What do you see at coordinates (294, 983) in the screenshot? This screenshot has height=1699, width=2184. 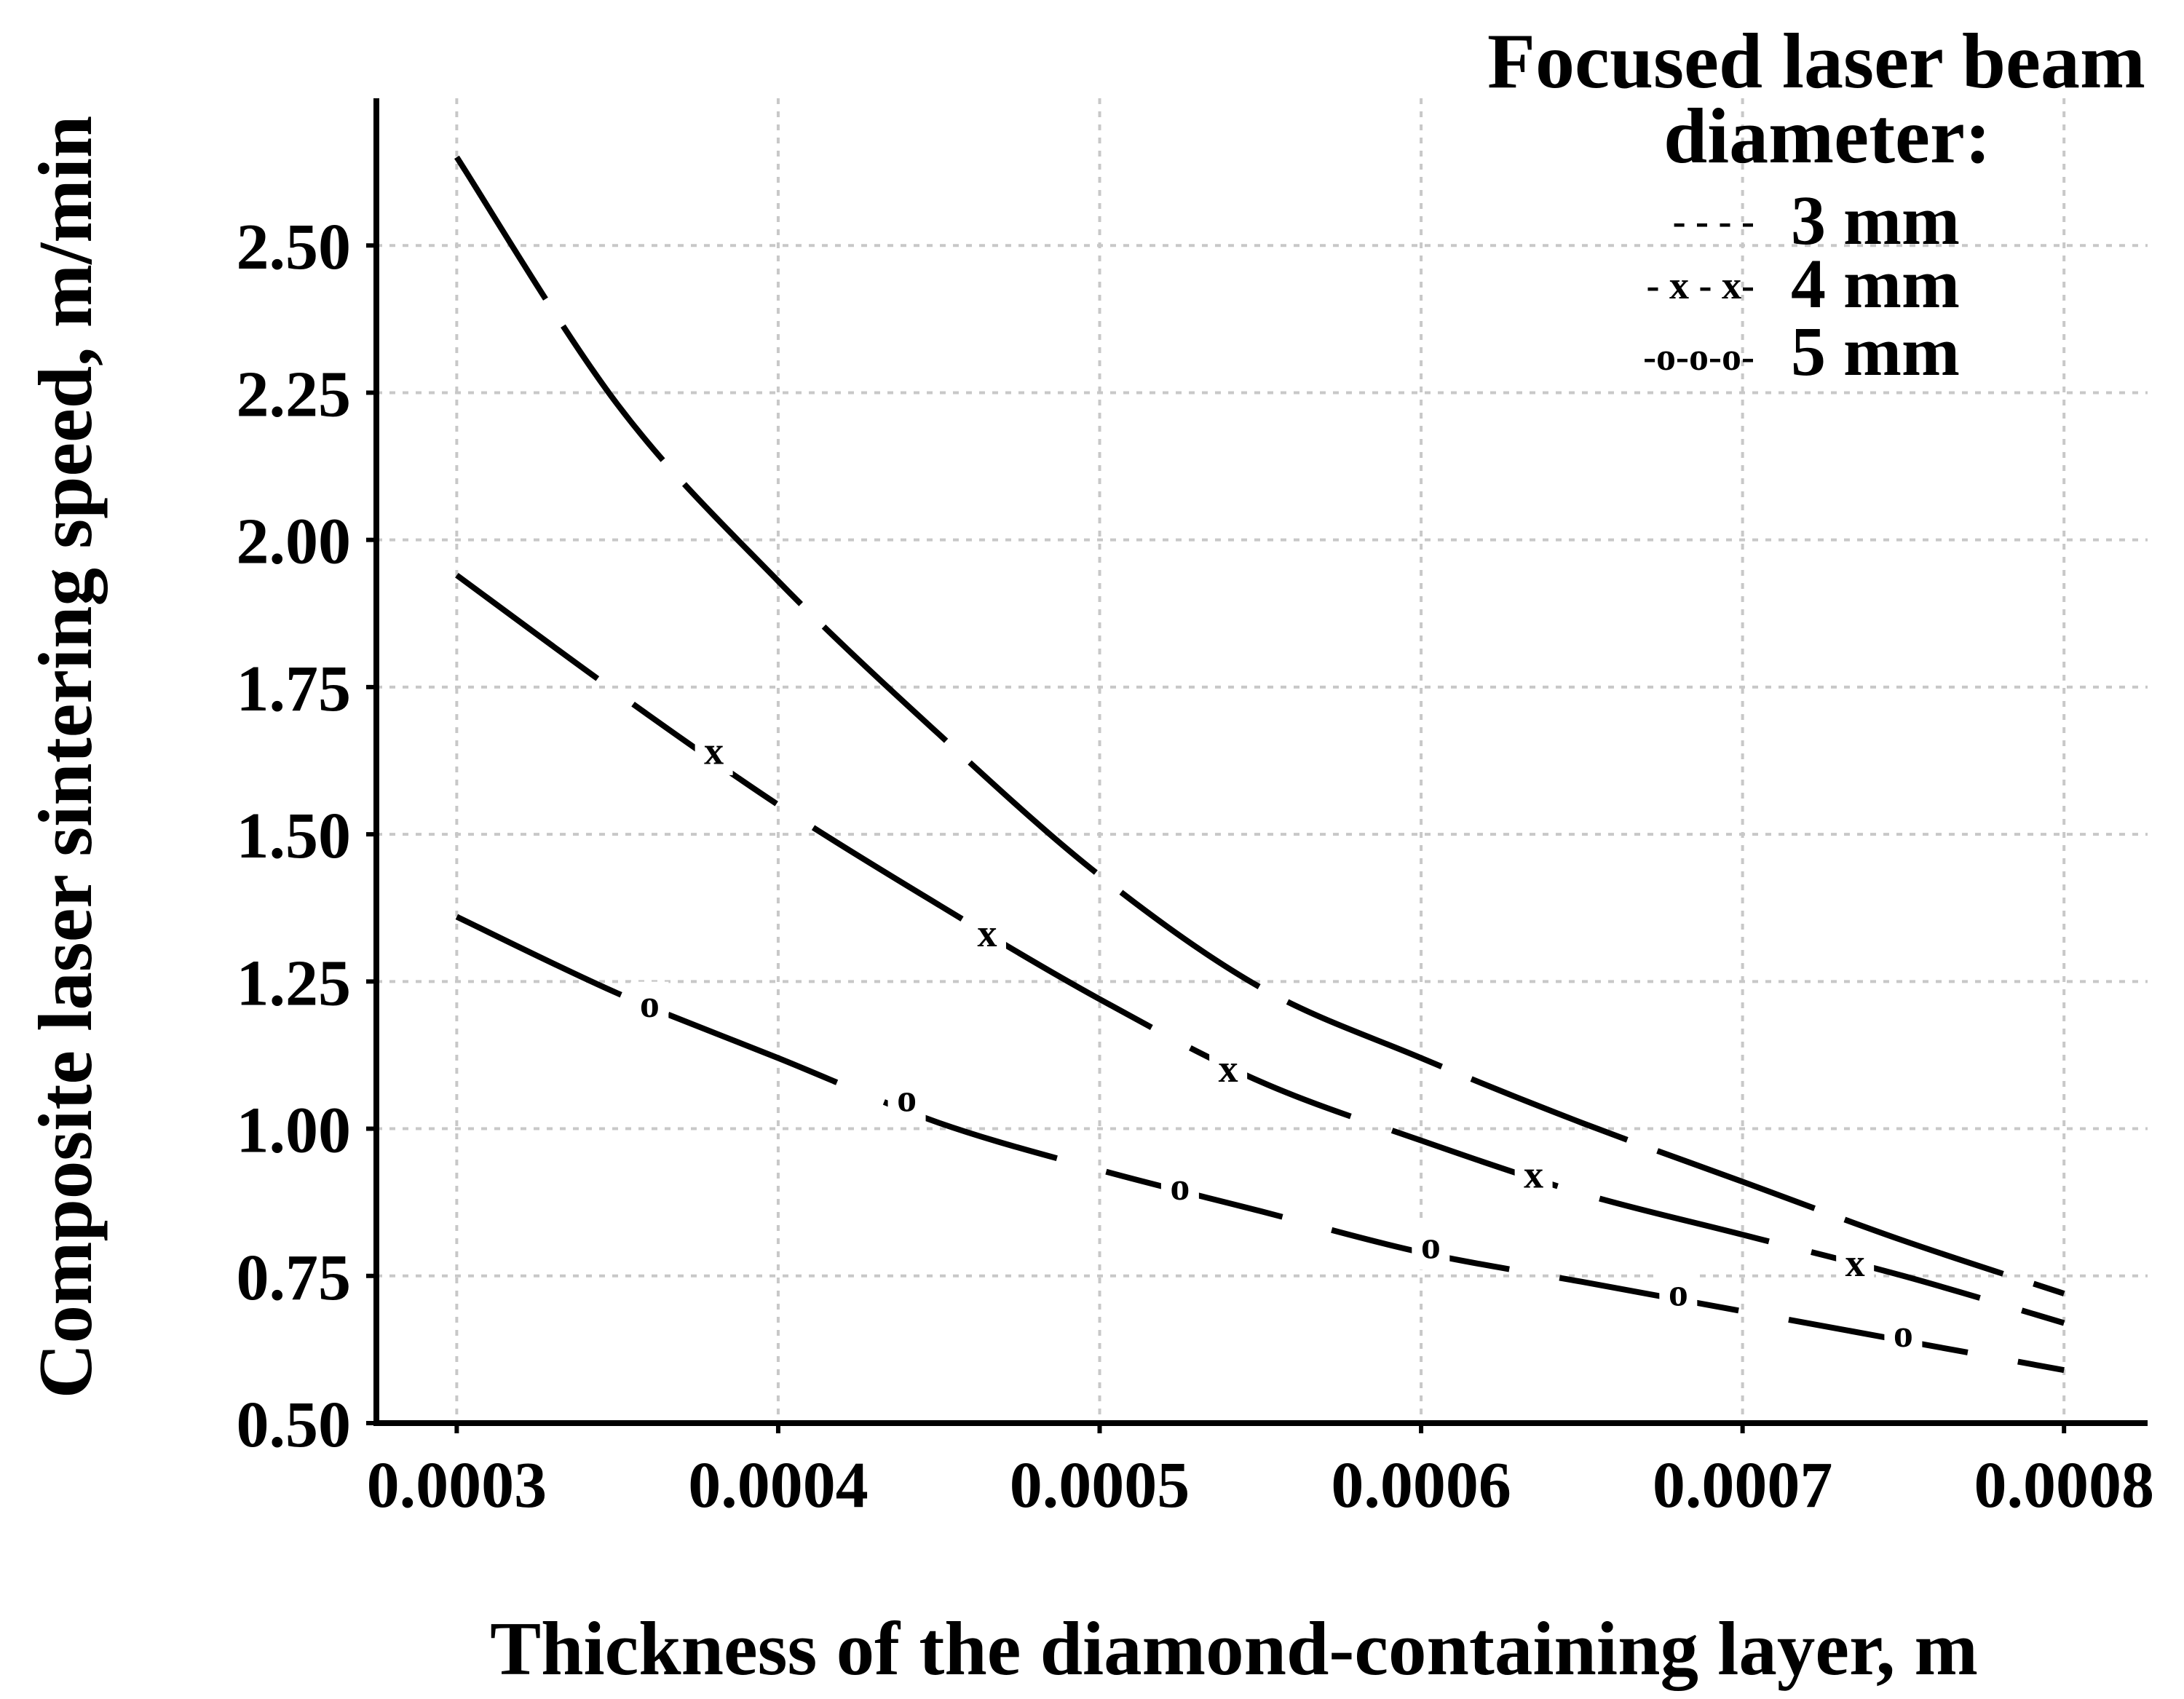 I see `y-tick-label: 1.25` at bounding box center [294, 983].